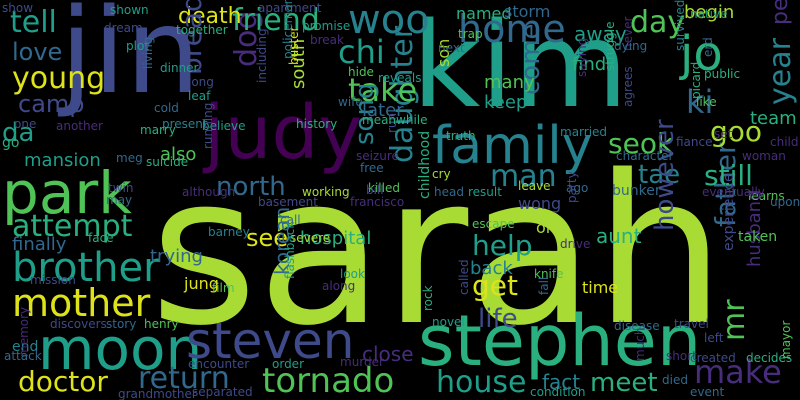 Image resolution: width=800 pixels, height=400 pixels. Describe the element at coordinates (79, 126) in the screenshot. I see `word-another: another` at that location.